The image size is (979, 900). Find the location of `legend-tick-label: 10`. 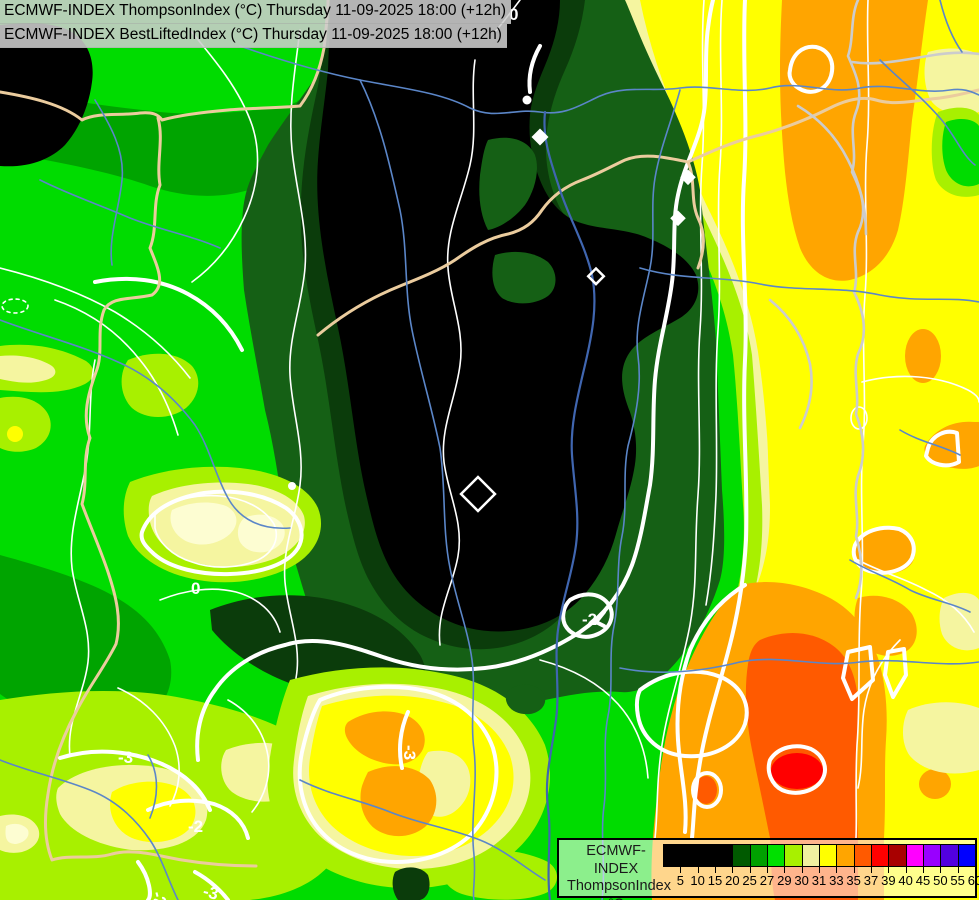

legend-tick-label: 10 is located at coordinates (697, 880).